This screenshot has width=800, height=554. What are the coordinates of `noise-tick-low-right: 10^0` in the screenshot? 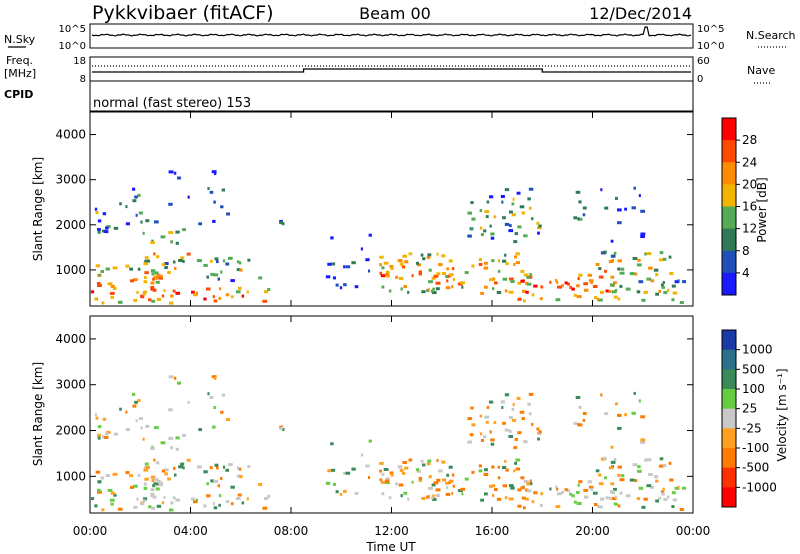 It's located at (710, 46).